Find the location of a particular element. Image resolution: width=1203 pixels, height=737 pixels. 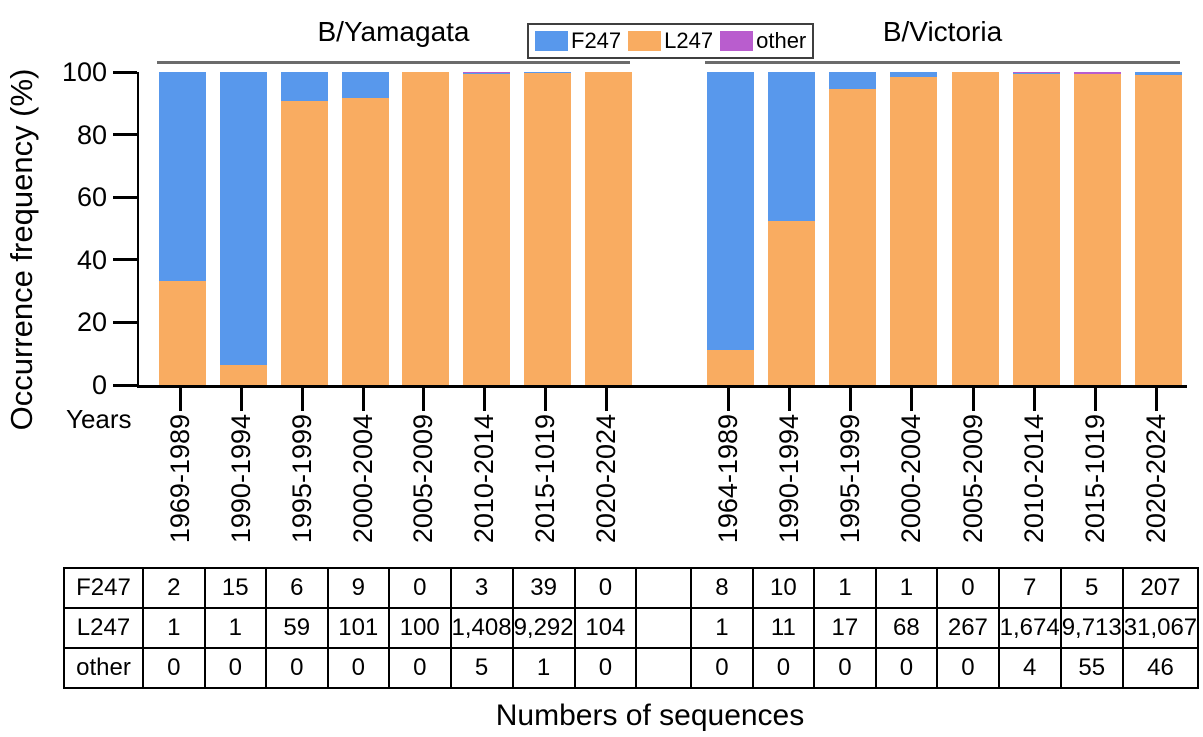

table-cell: 9,292 is located at coordinates (543, 628).